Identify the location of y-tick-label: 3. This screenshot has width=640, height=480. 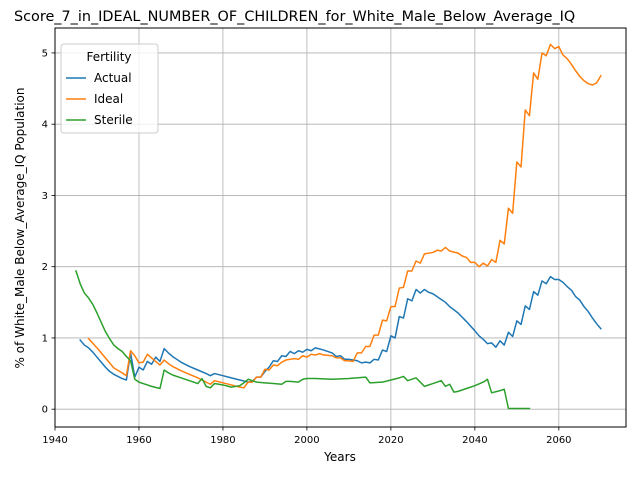
(45, 196).